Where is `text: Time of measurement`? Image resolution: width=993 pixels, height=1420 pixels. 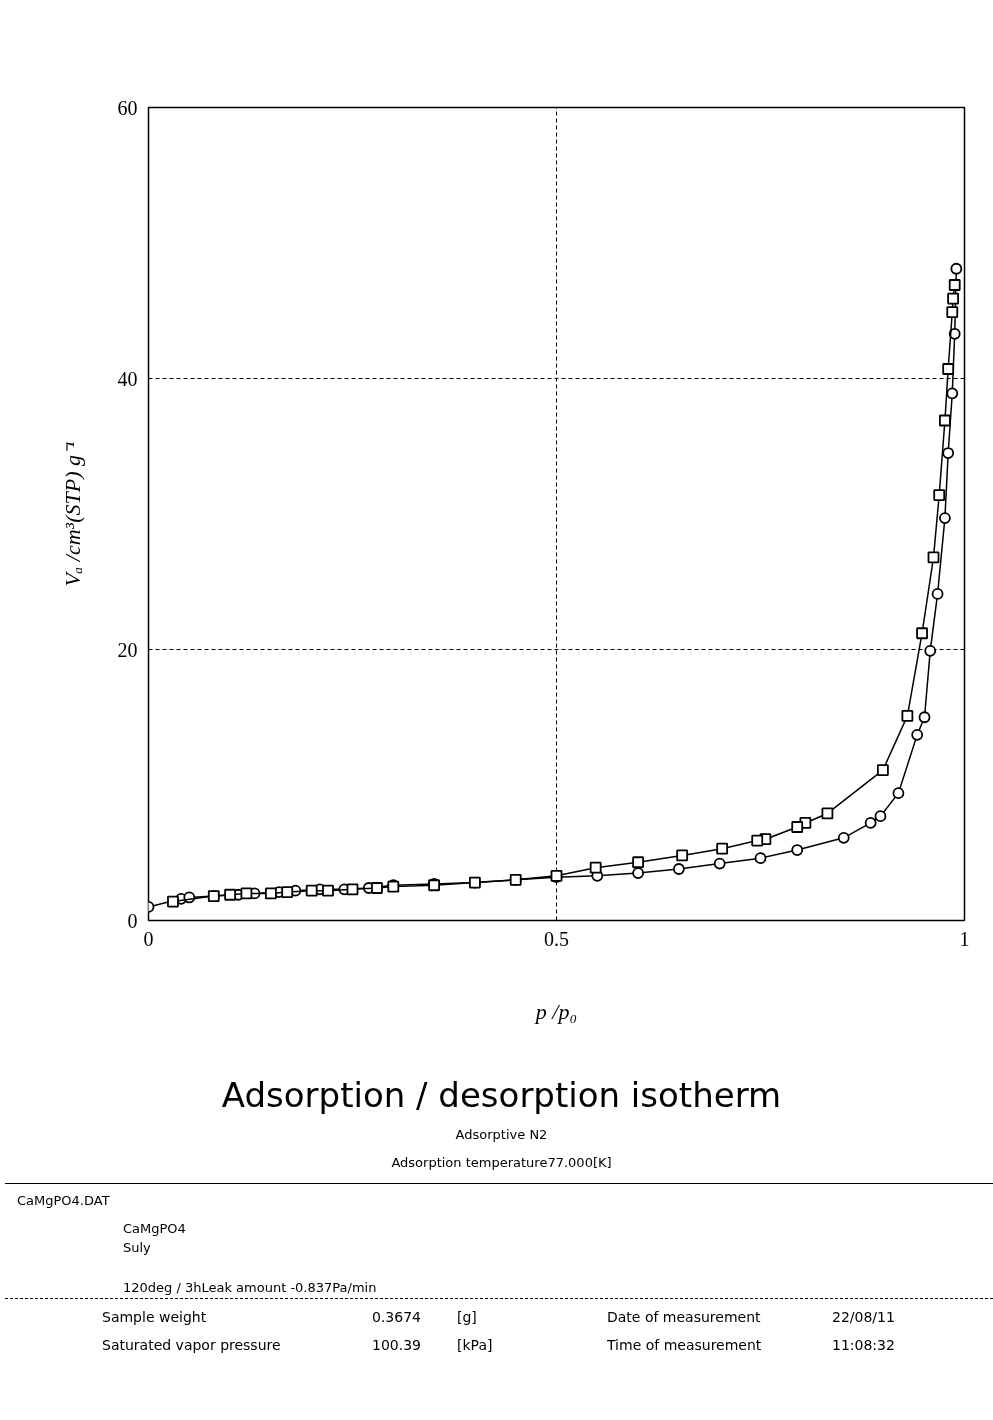
text: Time of measurement is located at coordinates (685, 1345).